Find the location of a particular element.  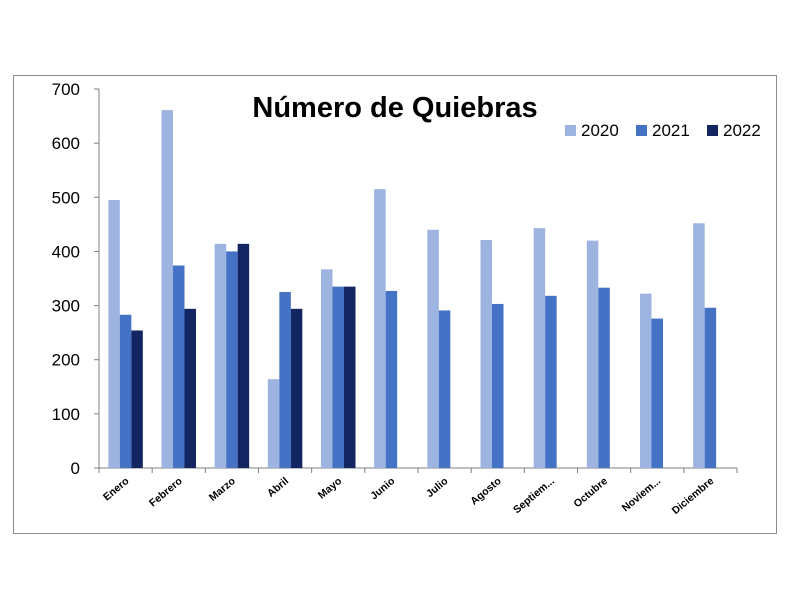

x-tick-label: Junio is located at coordinates (382, 488).